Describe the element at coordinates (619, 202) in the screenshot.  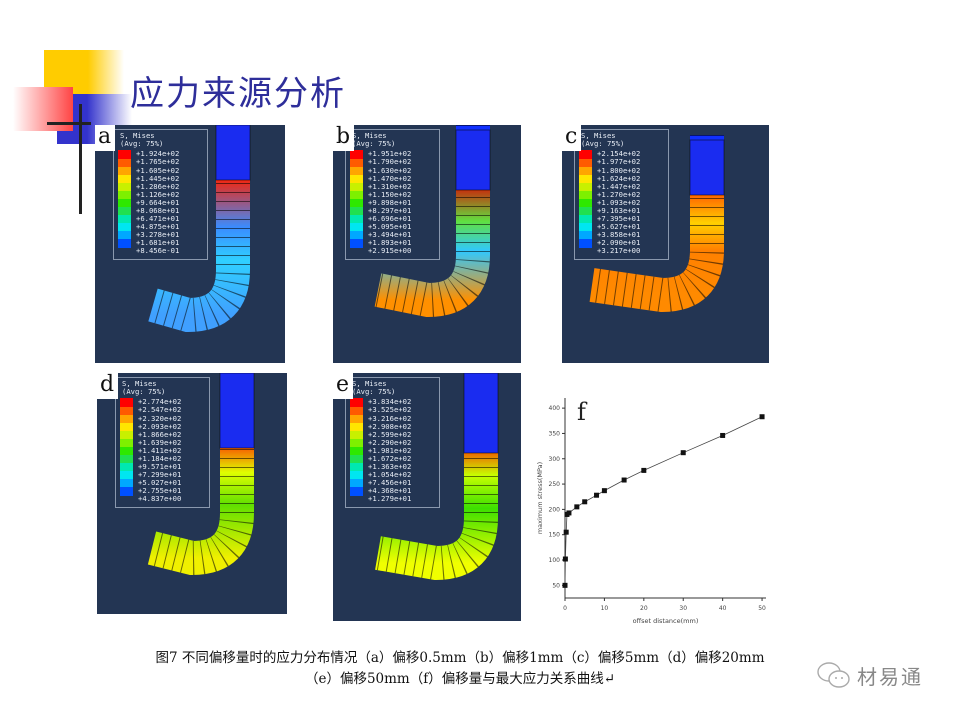
I see `legend-value: +1.093e+02` at that location.